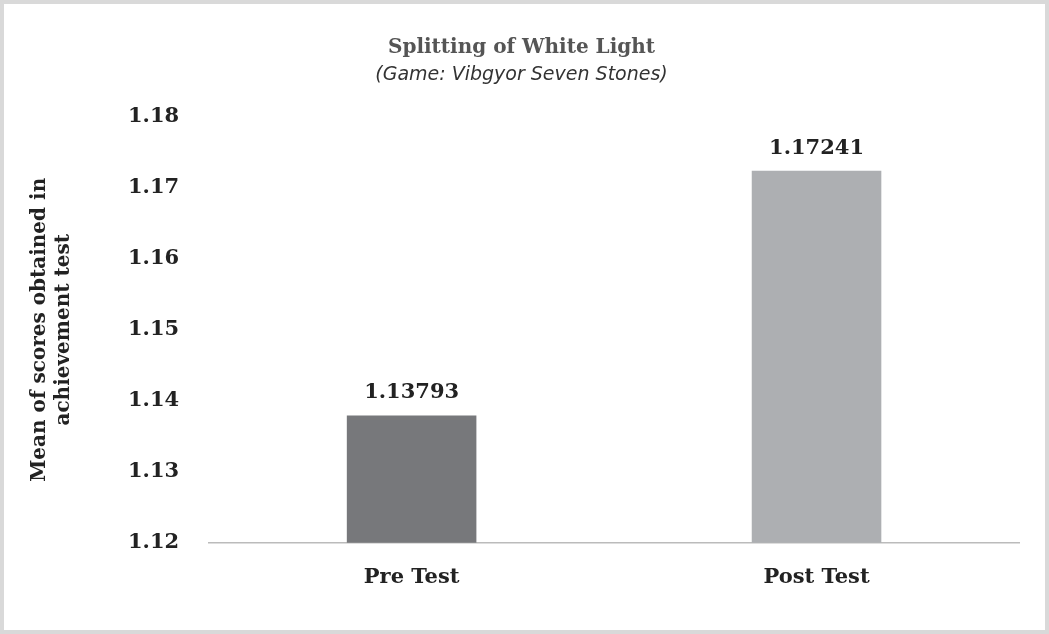 This screenshot has width=1049, height=634. I want to click on chart-subtitle: (Game: Vibgyor Seven Stones), so click(521, 73).